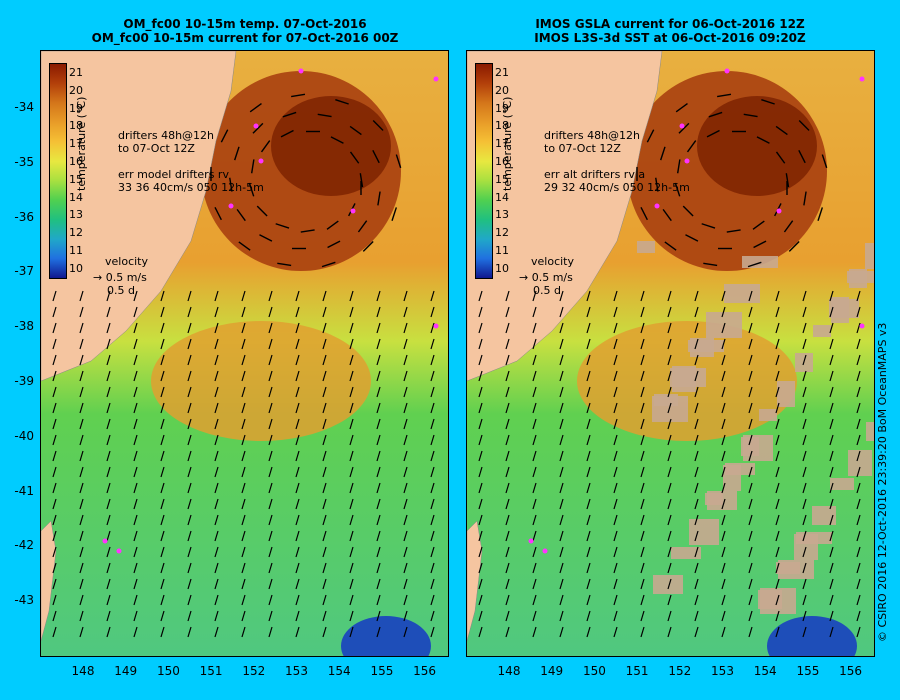 This screenshot has height=700, width=900. What do you see at coordinates (120, 277) in the screenshot?
I see `velocity-key-arrow-row: → 0.5 m/s` at bounding box center [120, 277].